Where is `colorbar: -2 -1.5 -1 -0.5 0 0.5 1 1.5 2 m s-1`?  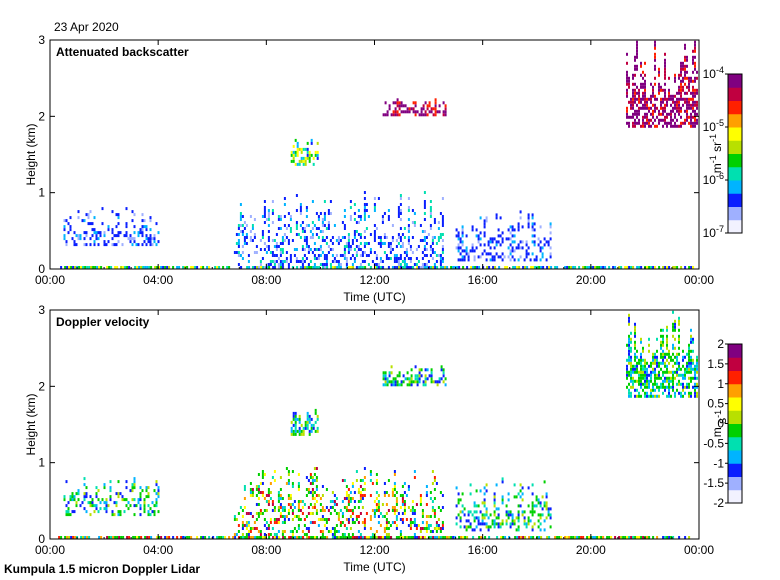
colorbar: -2 -1.5 -1 -0.5 0 0.5 1 1.5 2 m s-1 is located at coordinates (723, 423).